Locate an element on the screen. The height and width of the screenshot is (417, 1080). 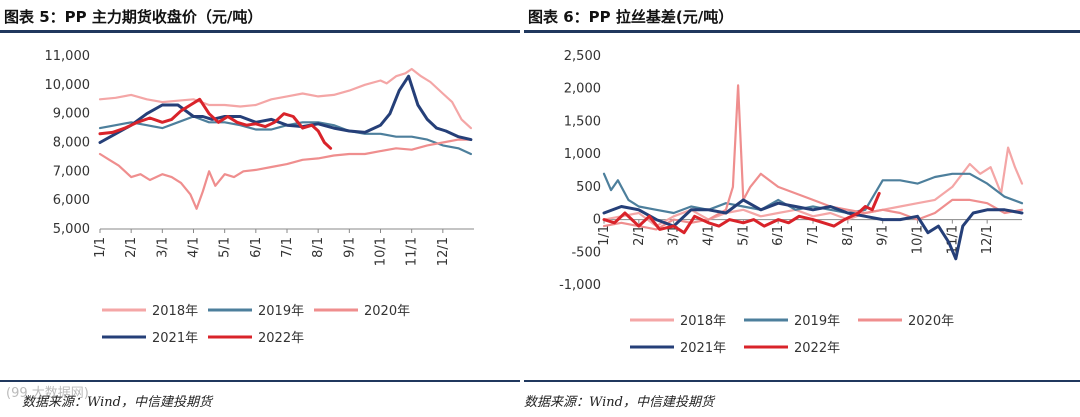
series-line-2019 is located at coordinates (813, 193).